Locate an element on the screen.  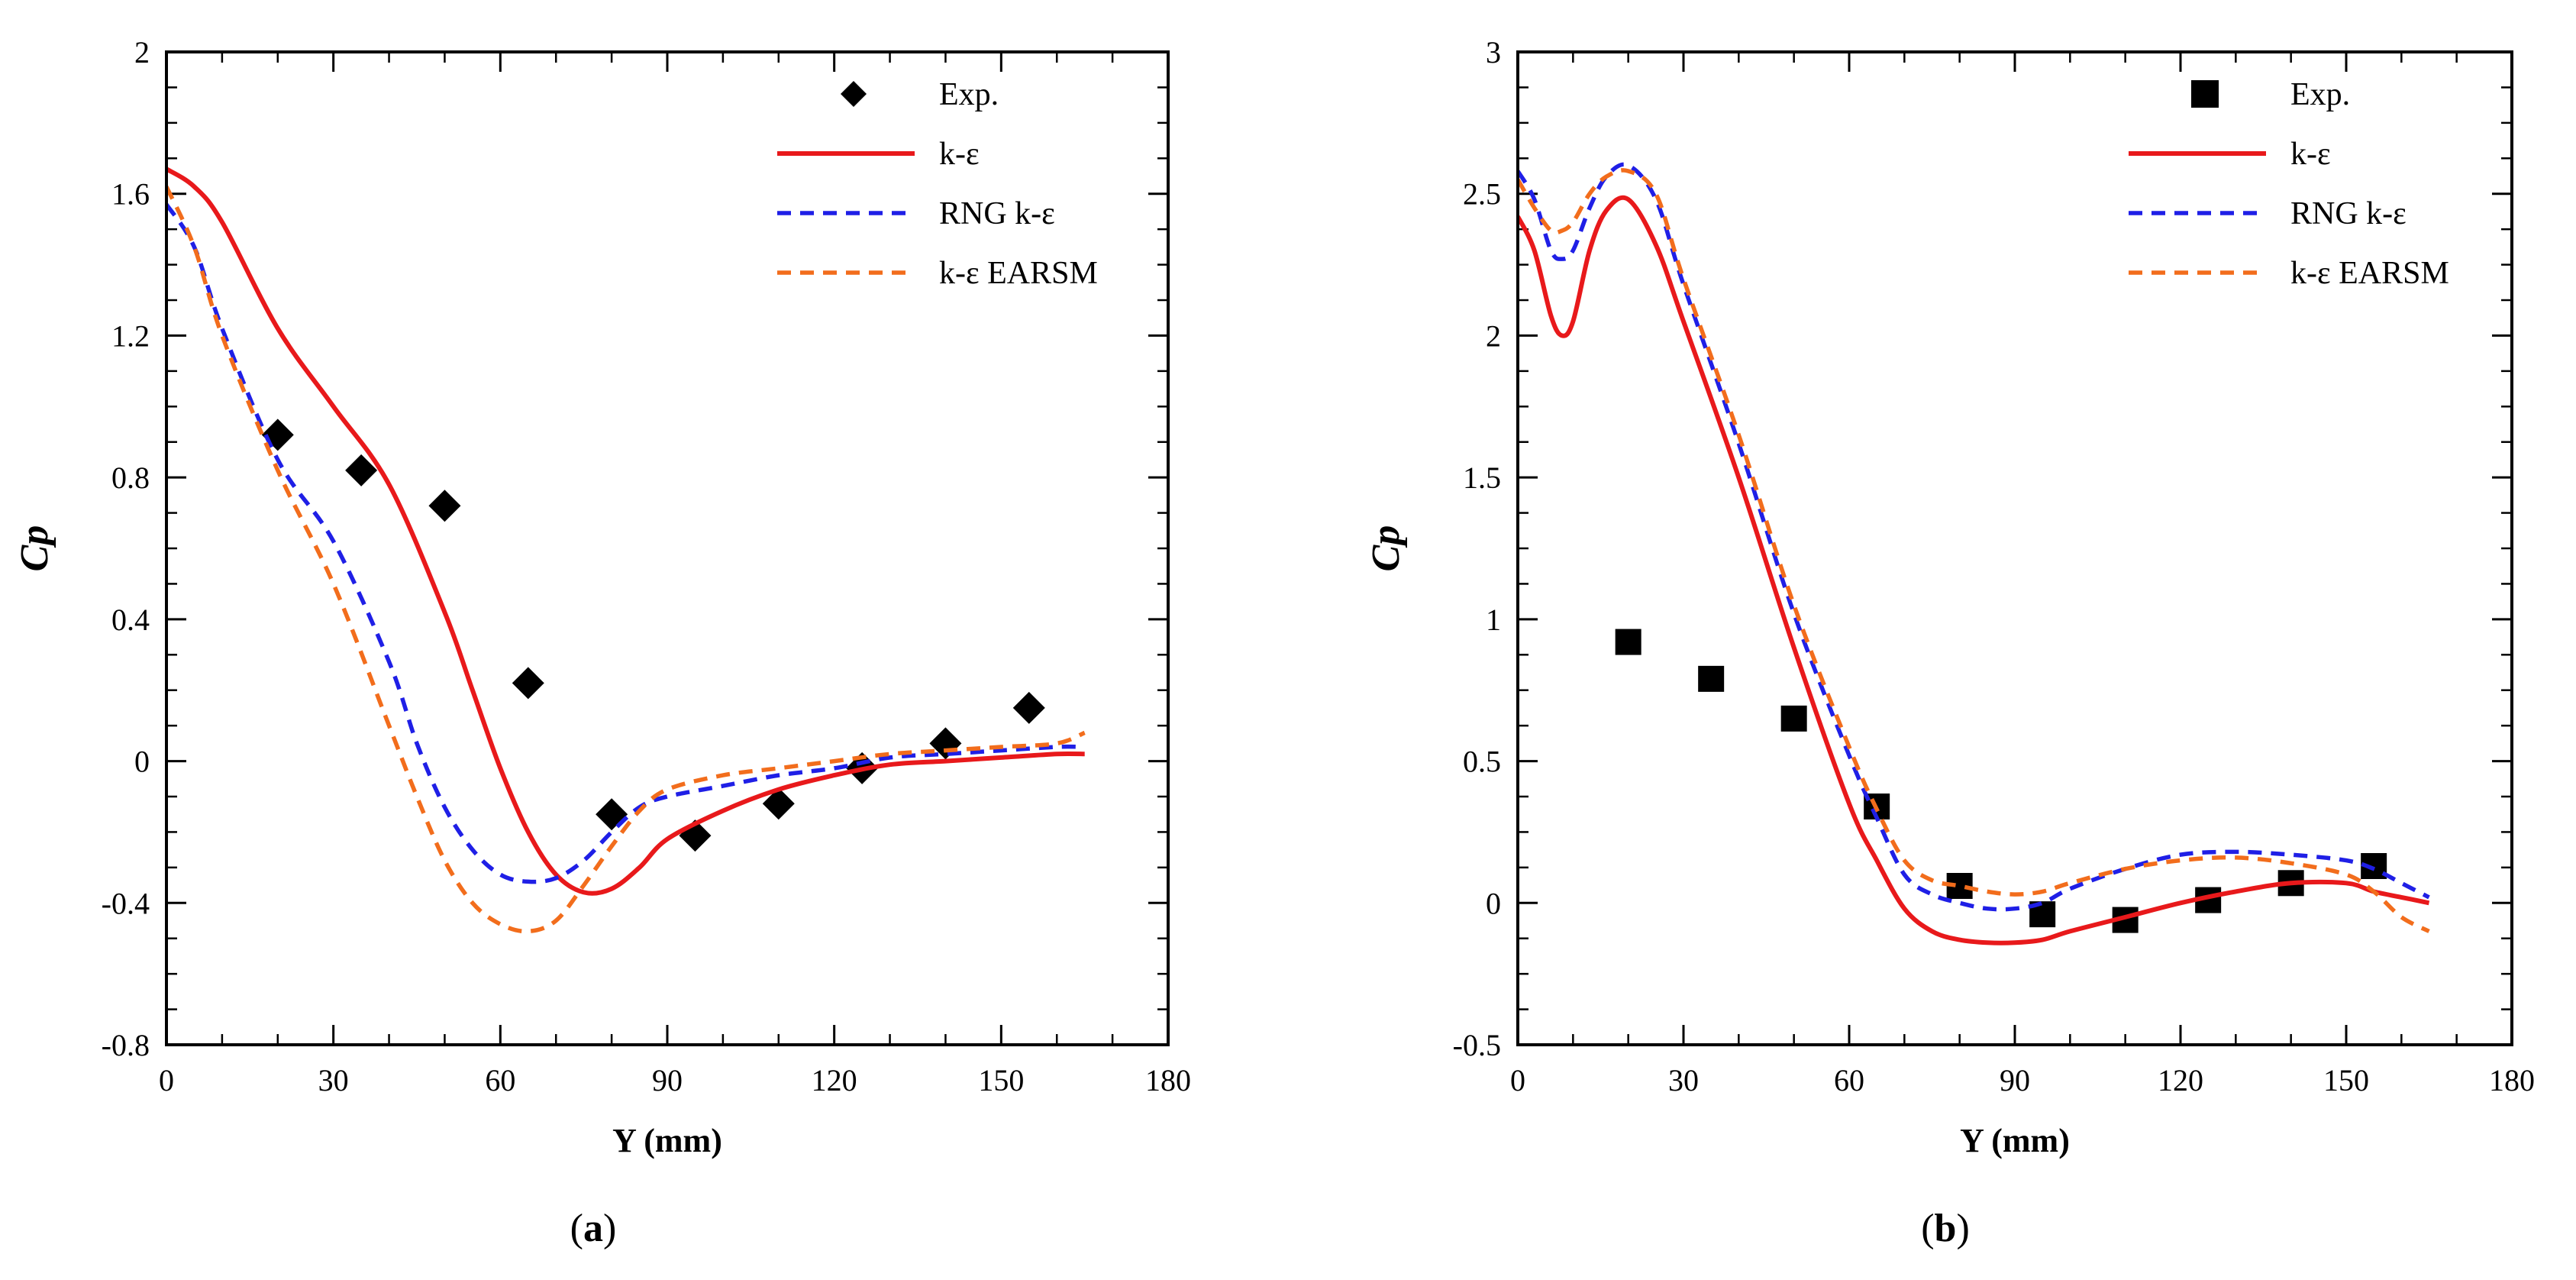
y-tick-label: 1 is located at coordinates (1493, 620).